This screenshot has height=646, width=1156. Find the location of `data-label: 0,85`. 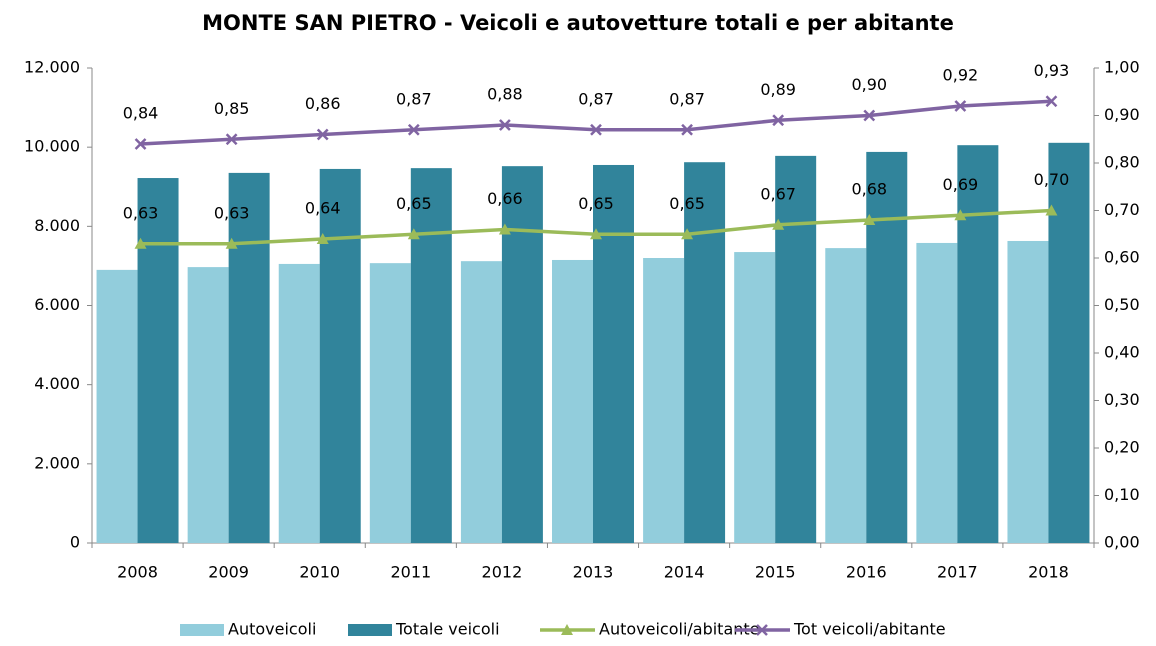

data-label: 0,85 is located at coordinates (232, 108).